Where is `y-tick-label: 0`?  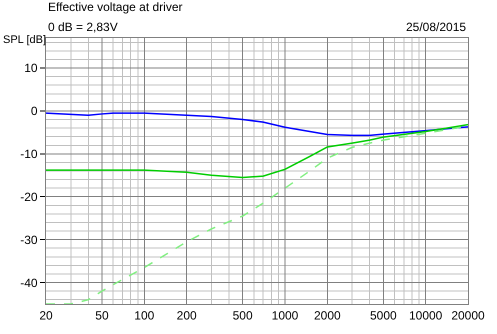
y-tick-label: 0 is located at coordinates (34, 111).